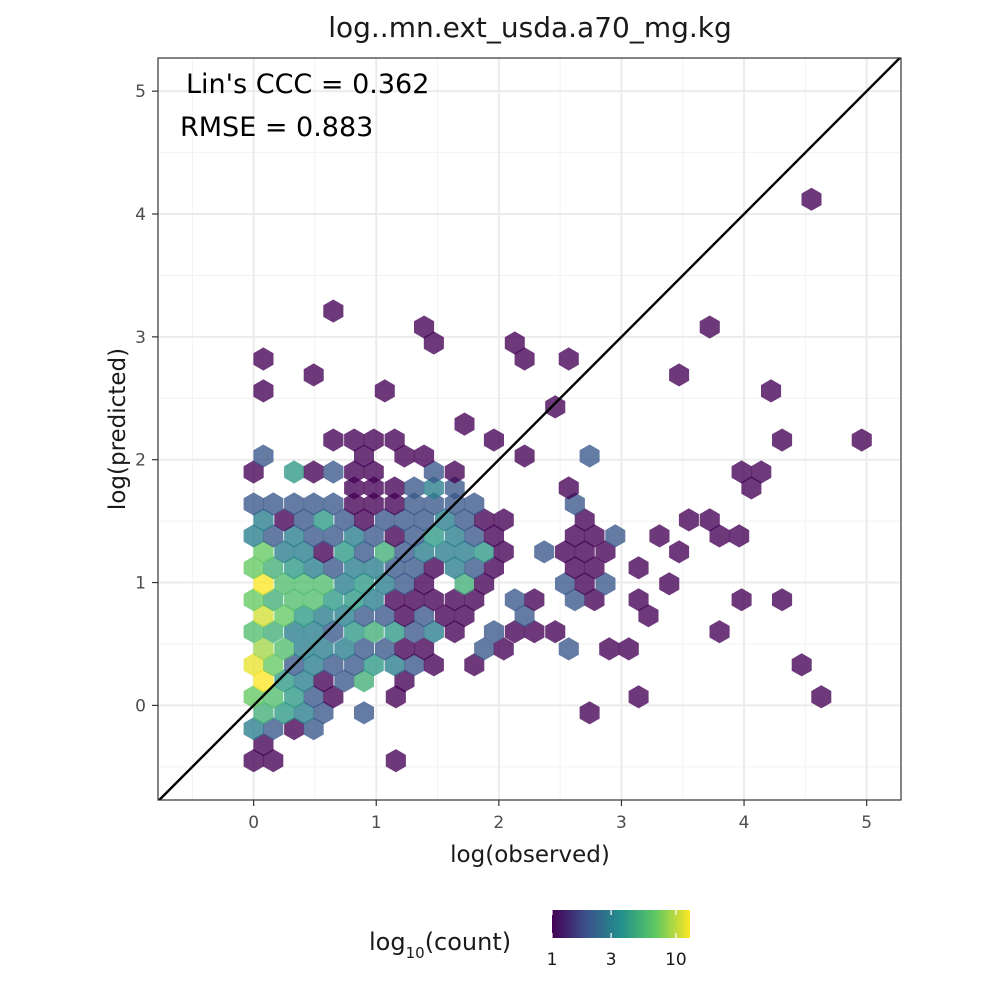 The image size is (1000, 1000). Describe the element at coordinates (529, 940) in the screenshot. I see `legend: log10(count) 1 3 10` at that location.